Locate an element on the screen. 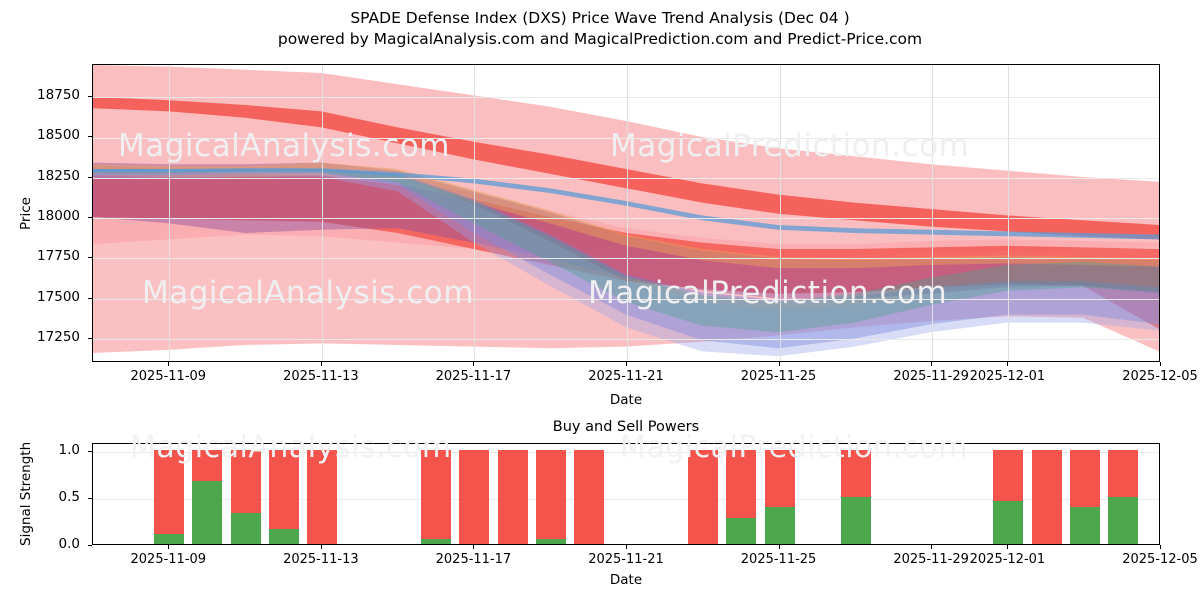 The width and height of the screenshot is (1200, 600). price-axis-label: Price is located at coordinates (26, 213).